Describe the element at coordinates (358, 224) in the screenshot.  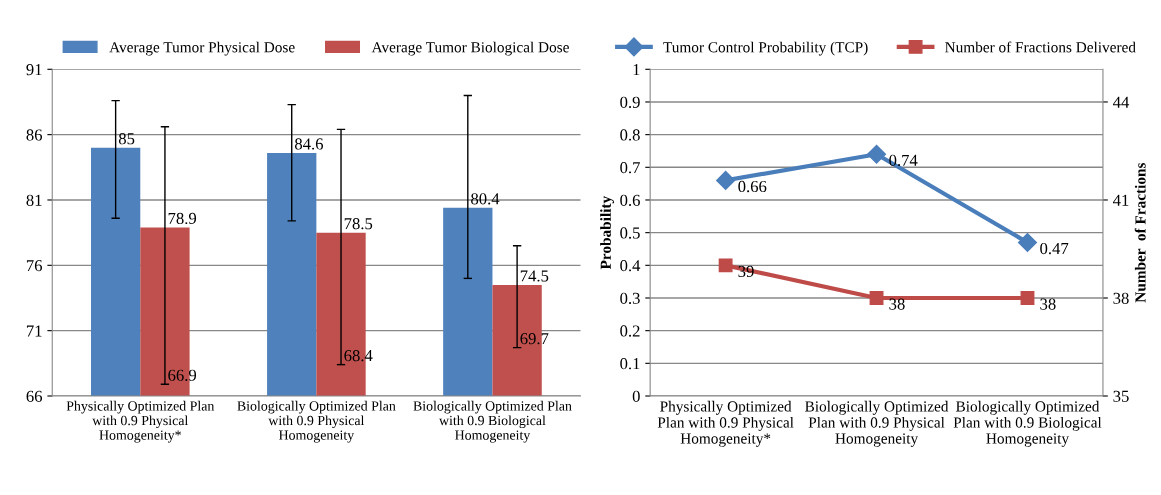
I see `data-label: 78.5` at that location.